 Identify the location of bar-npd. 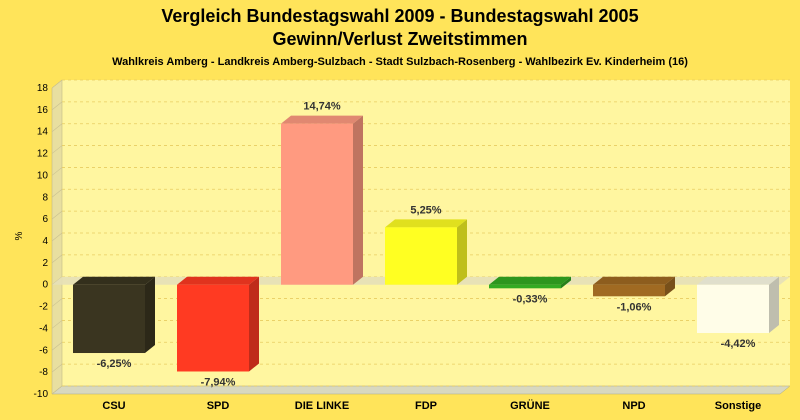
(629, 290).